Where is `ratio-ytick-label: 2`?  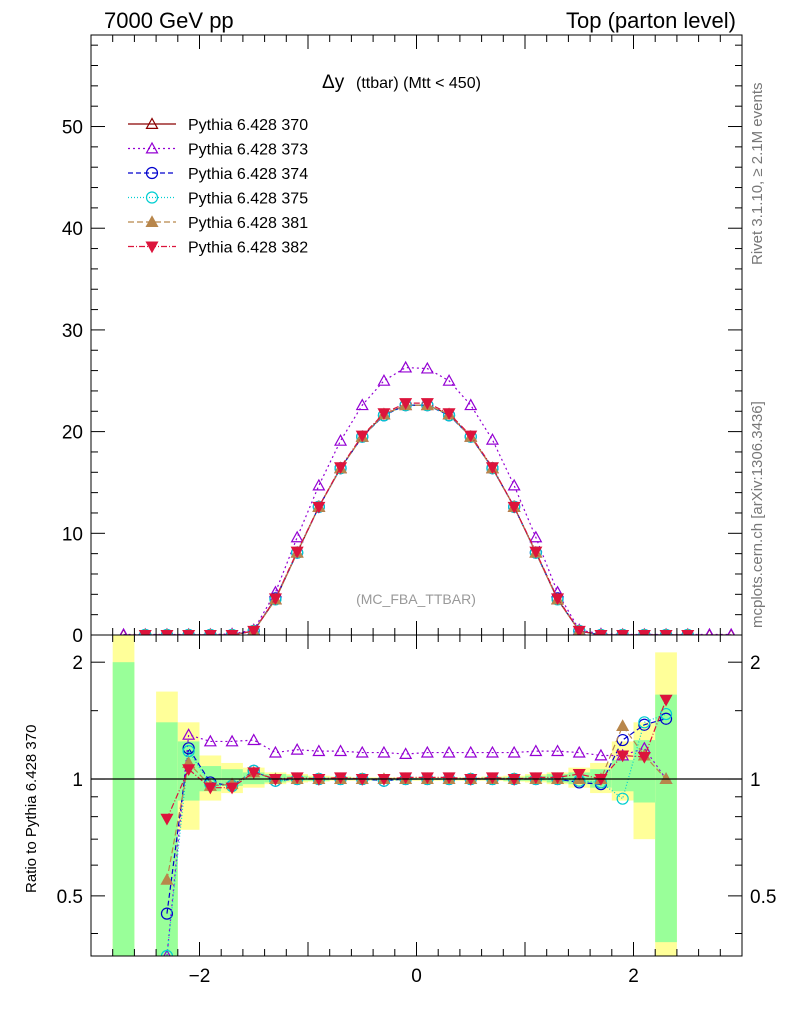 ratio-ytick-label: 2 is located at coordinates (77, 663).